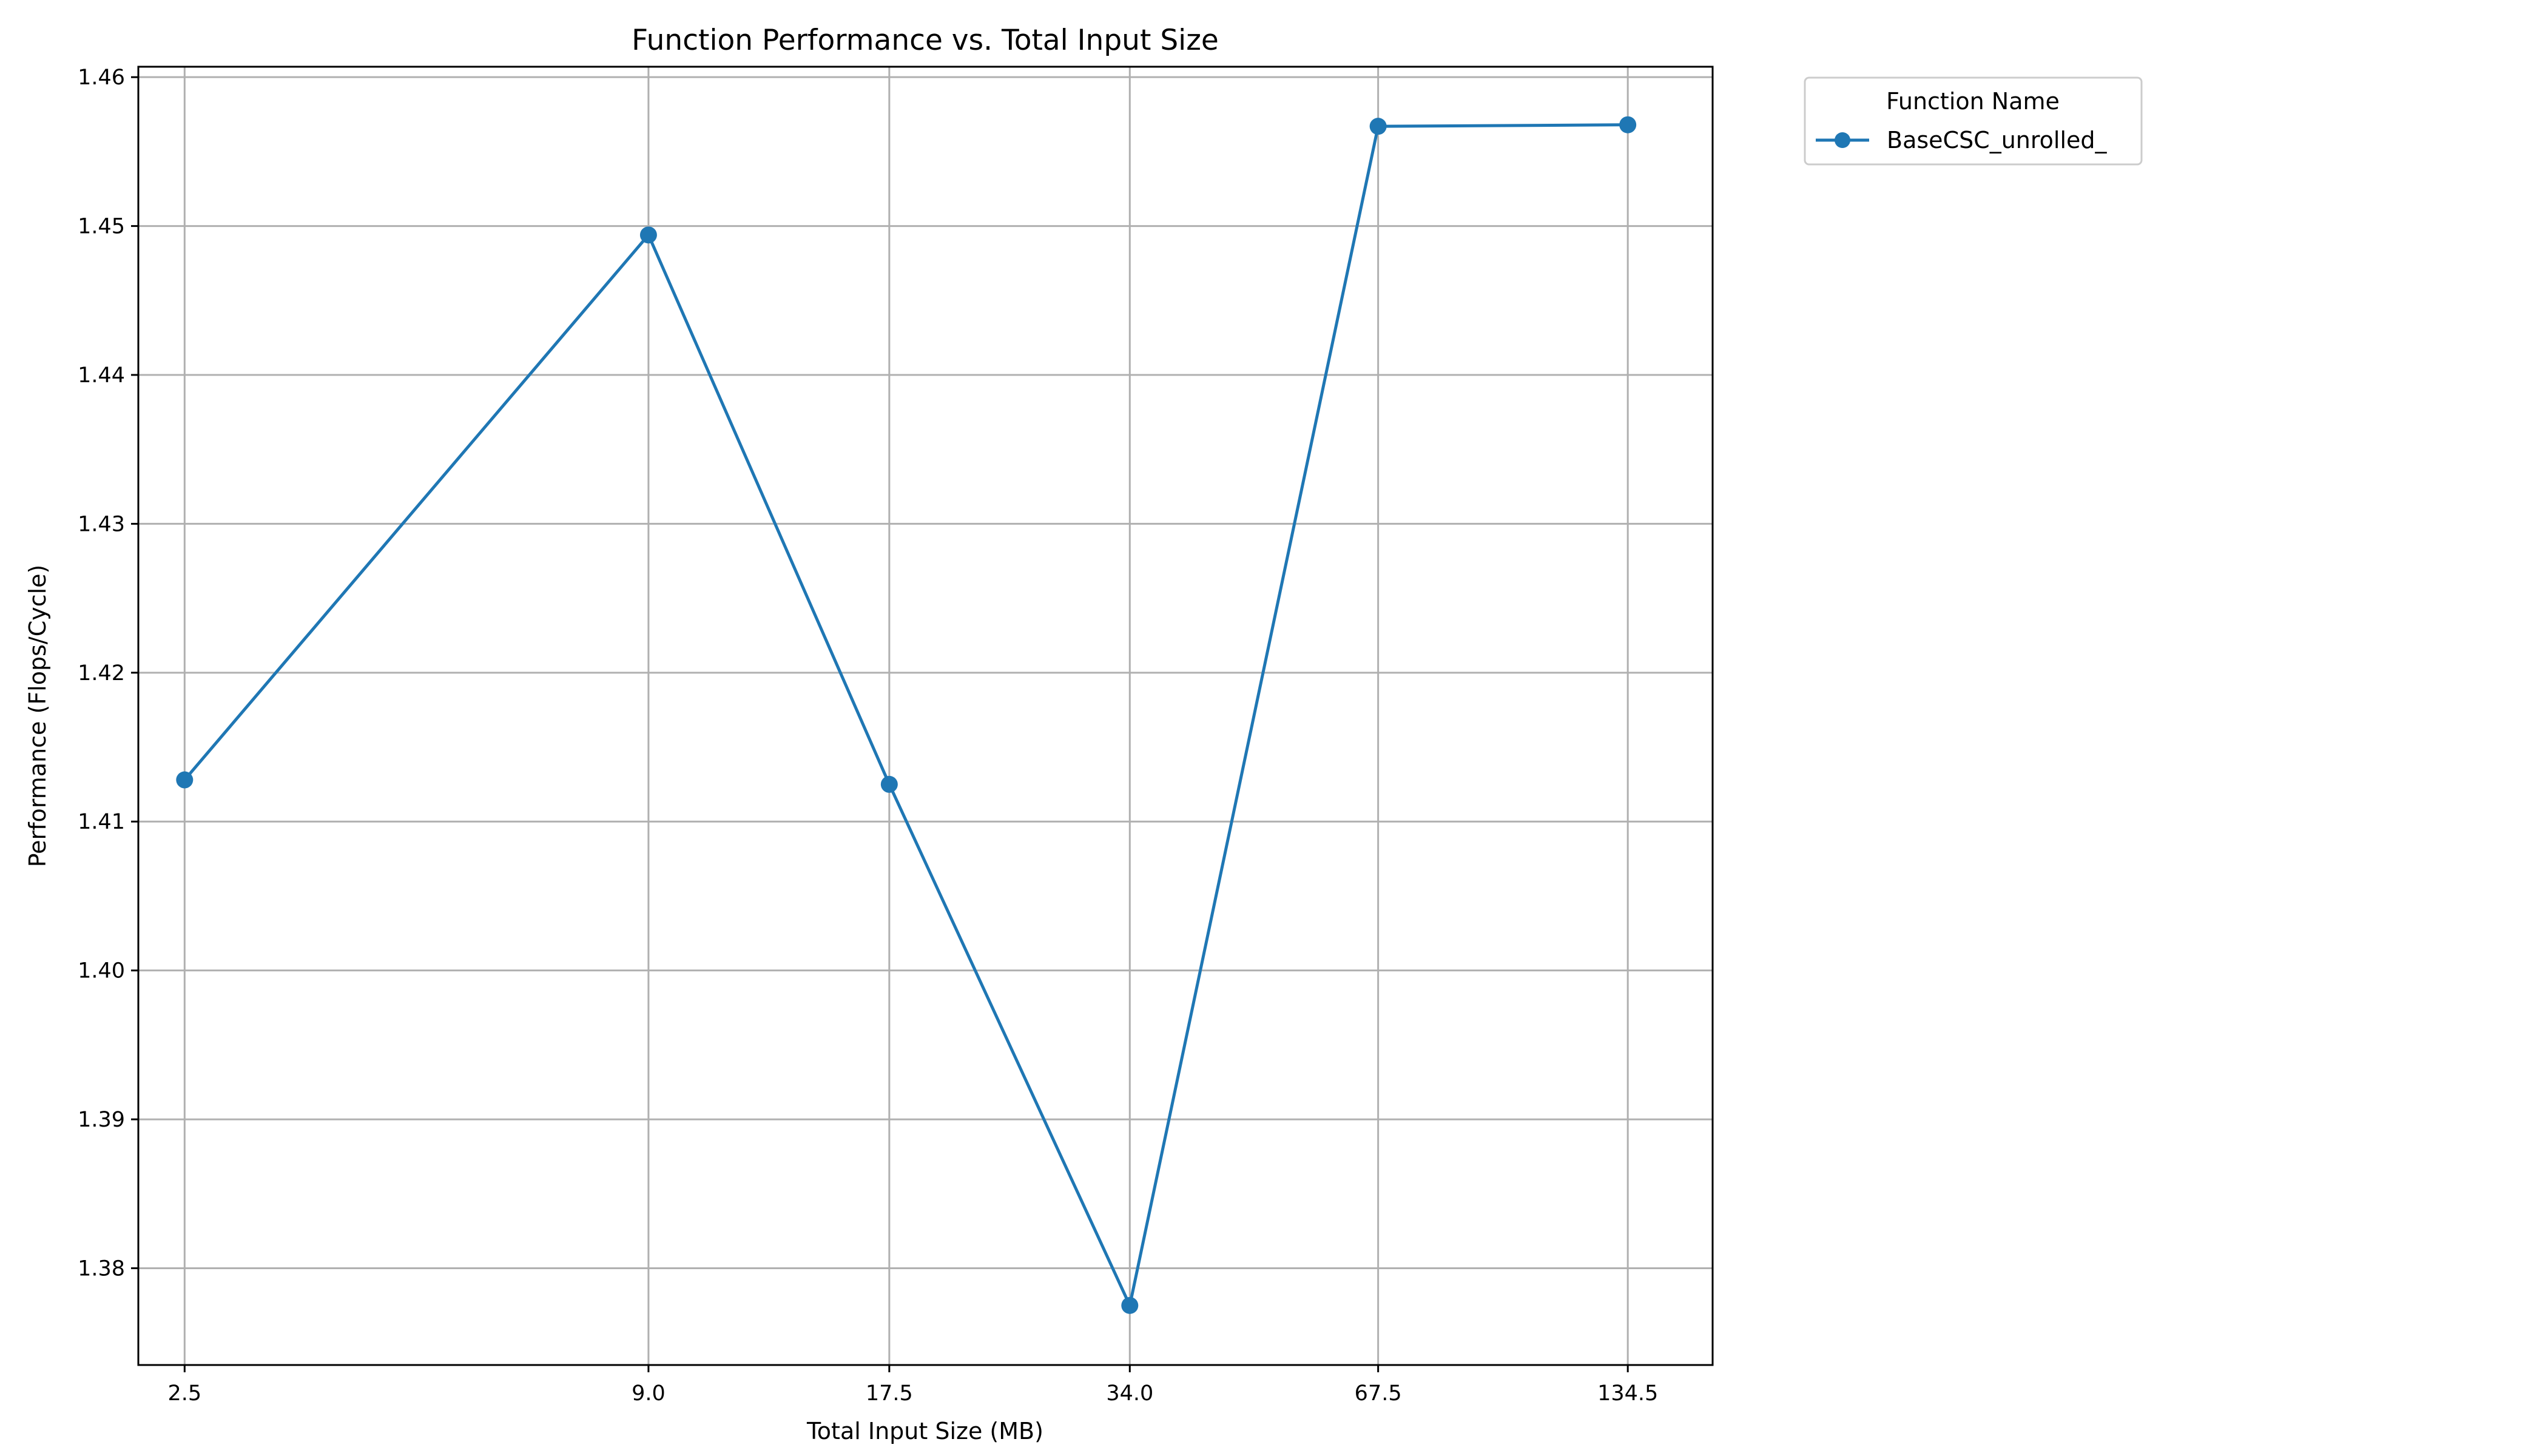 The image size is (2548, 1456). I want to click on y-tick-label: 1.39, so click(101, 1120).